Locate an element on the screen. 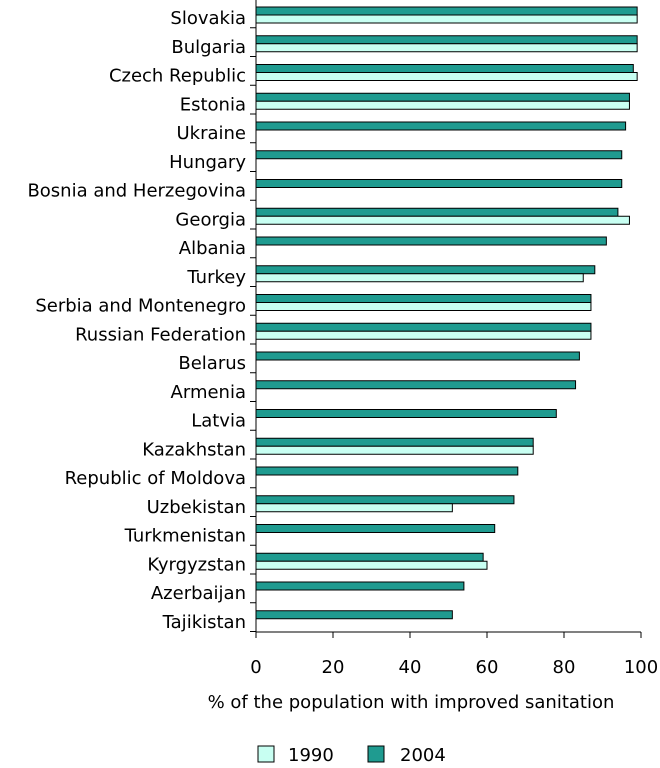 This screenshot has height=768, width=660. bar-2004-bulgaria is located at coordinates (446, 40).